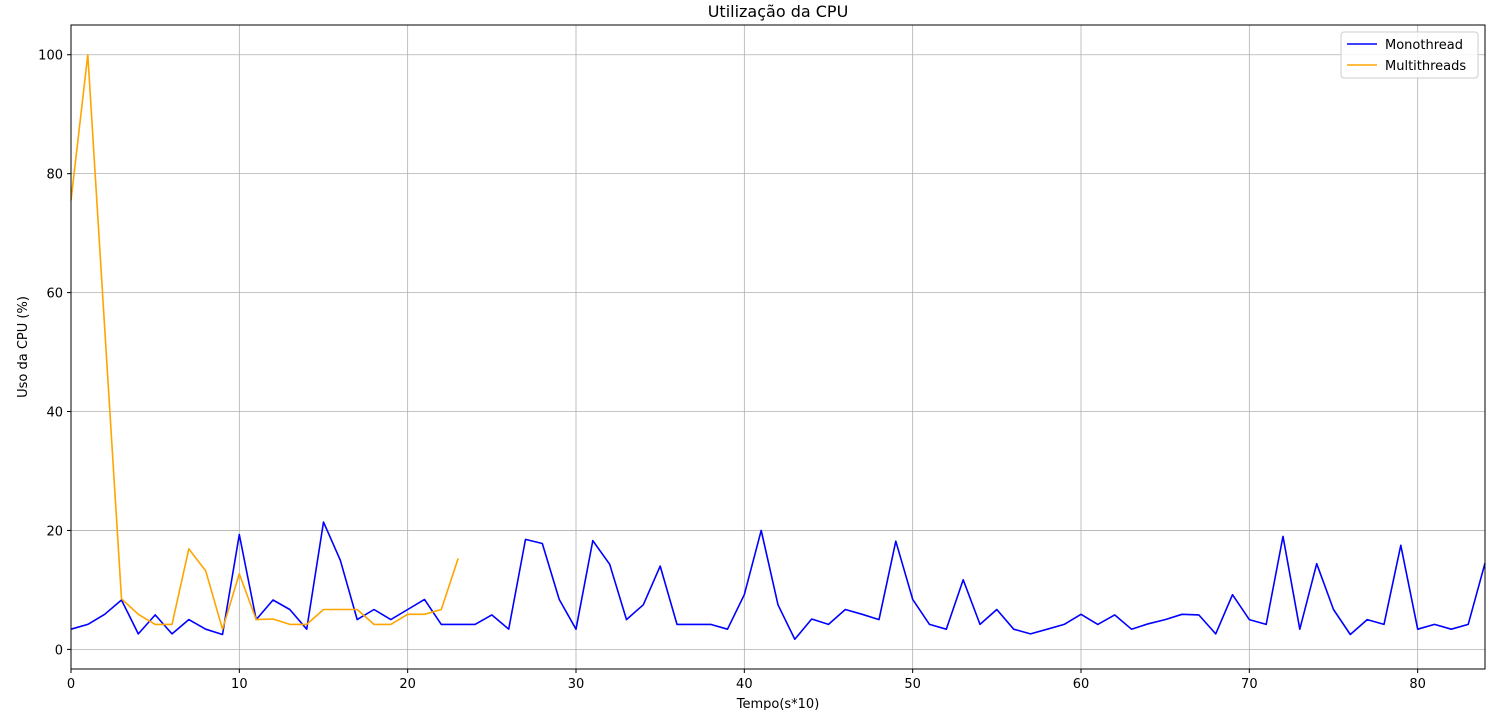  What do you see at coordinates (1417, 684) in the screenshot?
I see `x-tick-label: 80` at bounding box center [1417, 684].